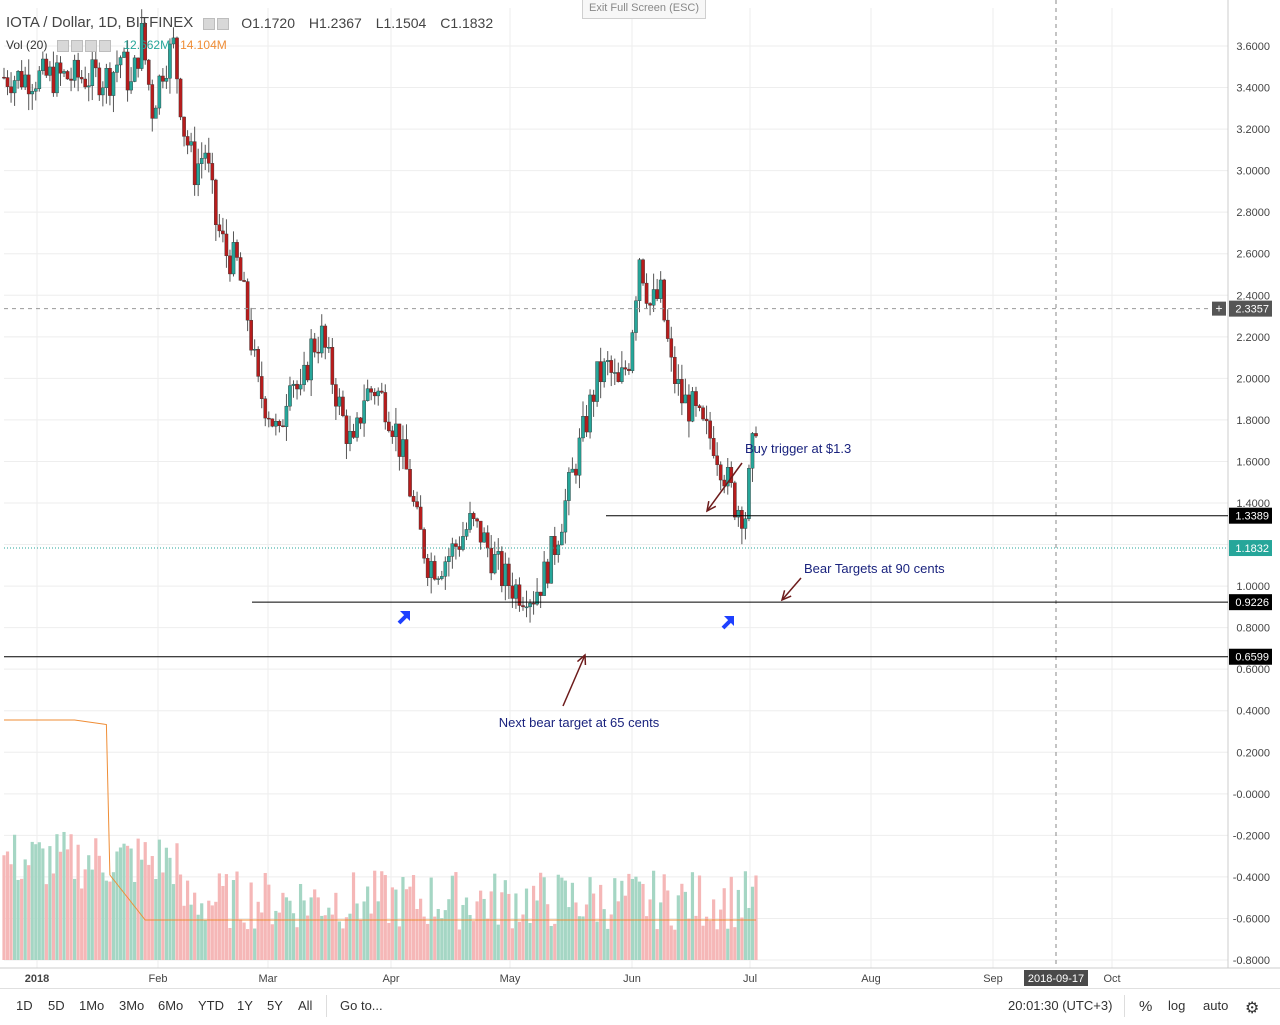 Image resolution: width=1280 pixels, height=1025 pixels. I want to click on y-tick-label: 1.6000, so click(1253, 462).